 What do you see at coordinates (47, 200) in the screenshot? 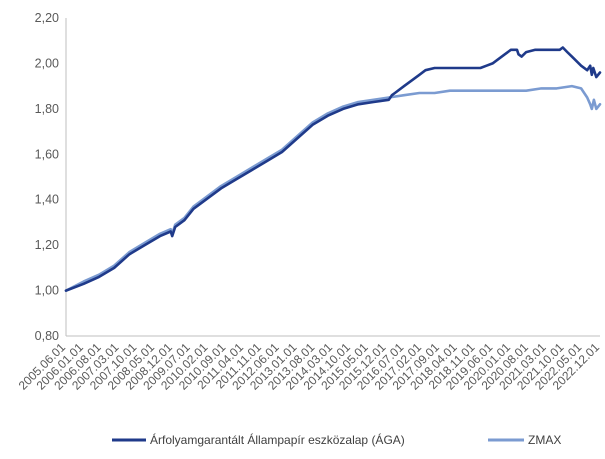
I see `y-tick-label: 1,40` at bounding box center [47, 200].